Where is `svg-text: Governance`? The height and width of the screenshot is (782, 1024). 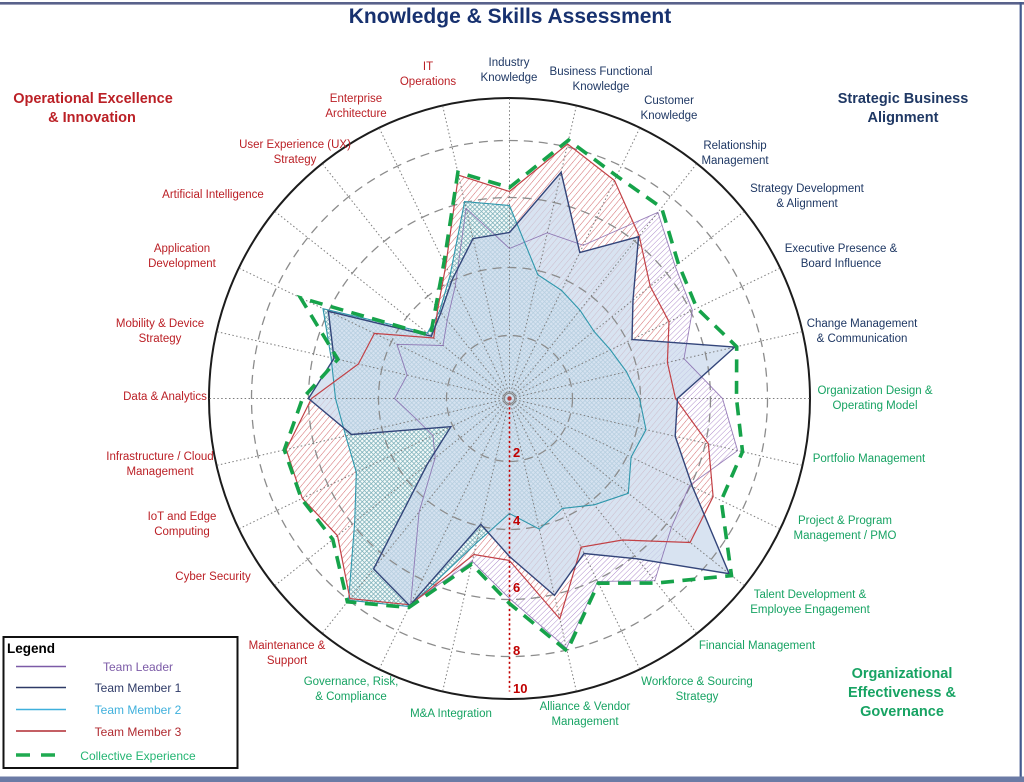 svg-text: Governance is located at coordinates (902, 712).